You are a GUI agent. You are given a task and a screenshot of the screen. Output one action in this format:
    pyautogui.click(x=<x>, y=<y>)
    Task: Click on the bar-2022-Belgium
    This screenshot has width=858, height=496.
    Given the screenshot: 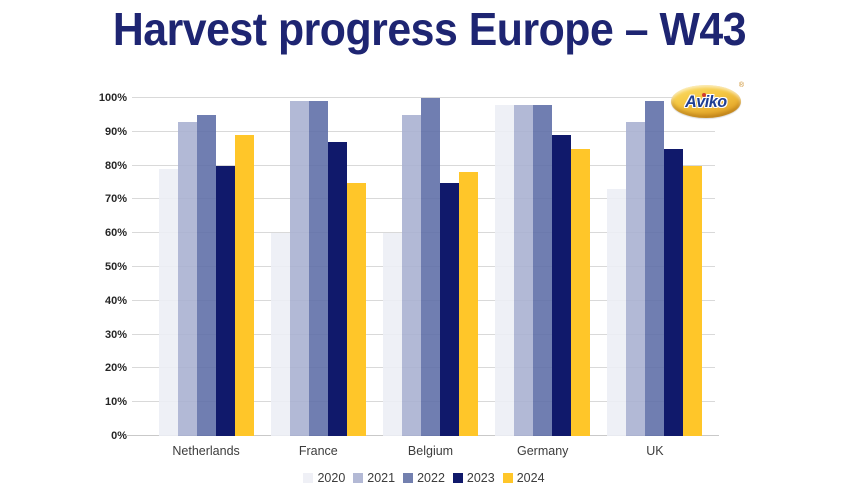 What is the action you would take?
    pyautogui.click(x=430, y=267)
    